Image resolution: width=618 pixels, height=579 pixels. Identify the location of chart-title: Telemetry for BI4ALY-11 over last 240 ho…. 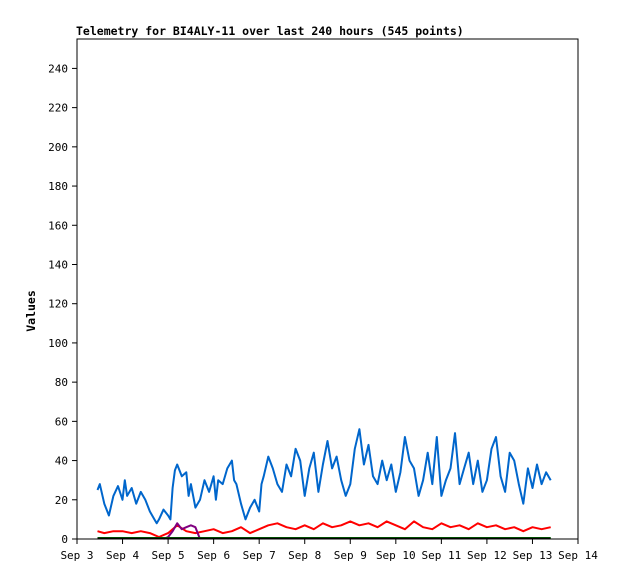
(270, 31).